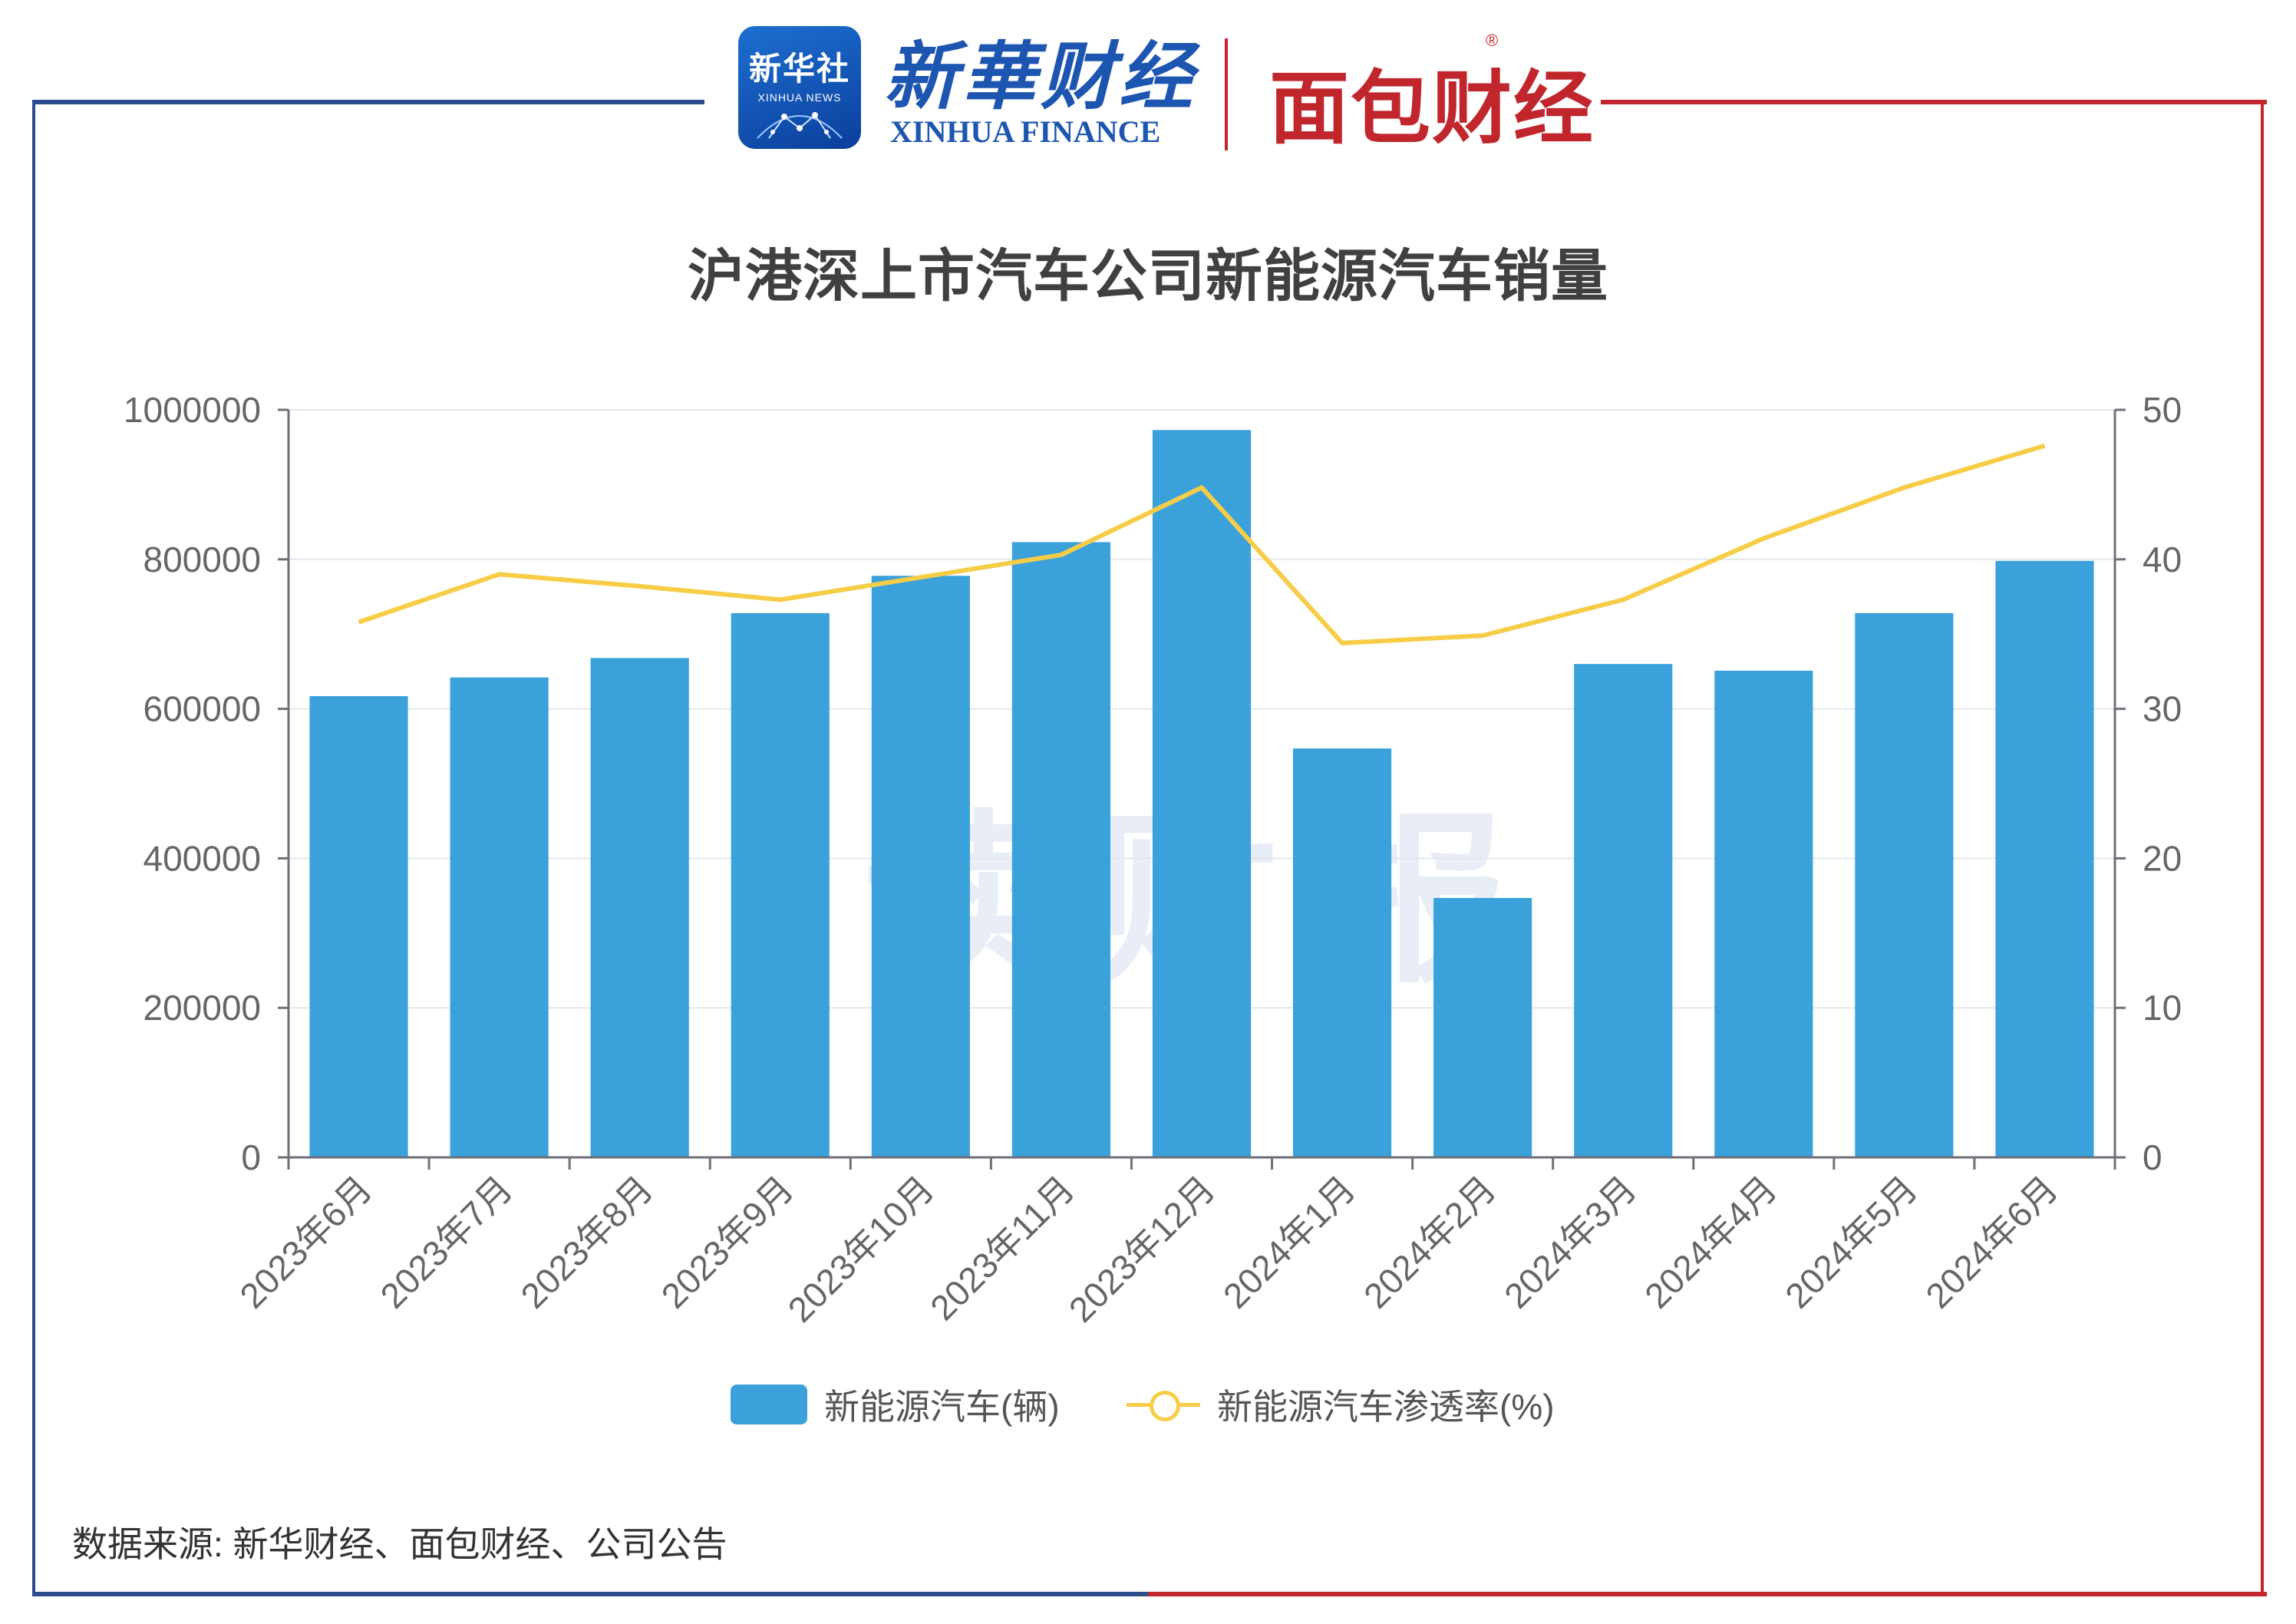 Image resolution: width=2296 pixels, height=1624 pixels. I want to click on y-right-tick-label: 20, so click(2162, 858).